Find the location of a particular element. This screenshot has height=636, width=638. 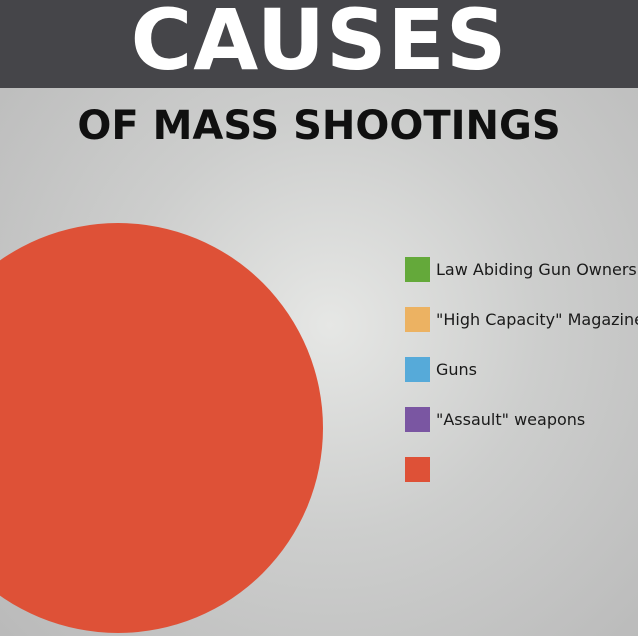

legend-label-3: "Assault" weapons is located at coordinates (511, 419).